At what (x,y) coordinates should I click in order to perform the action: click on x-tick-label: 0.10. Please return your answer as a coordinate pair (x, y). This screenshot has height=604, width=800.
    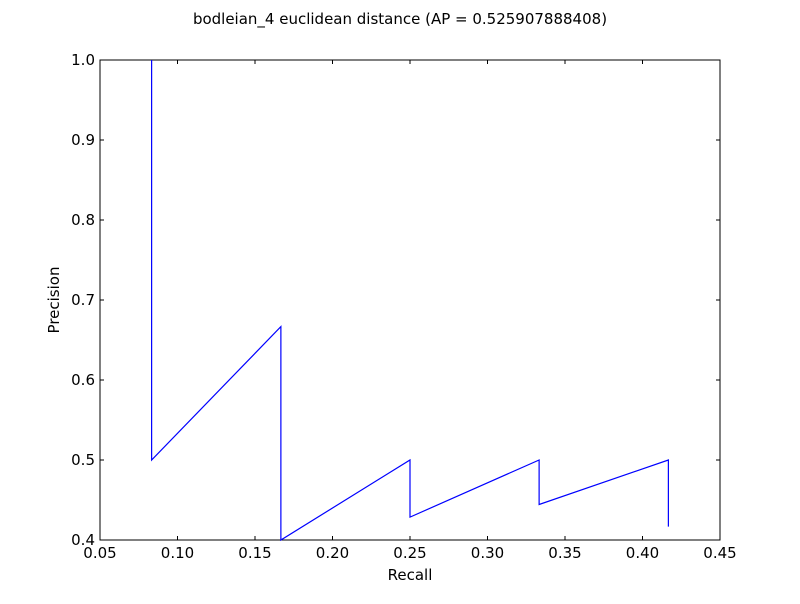
    Looking at the image, I should click on (177, 553).